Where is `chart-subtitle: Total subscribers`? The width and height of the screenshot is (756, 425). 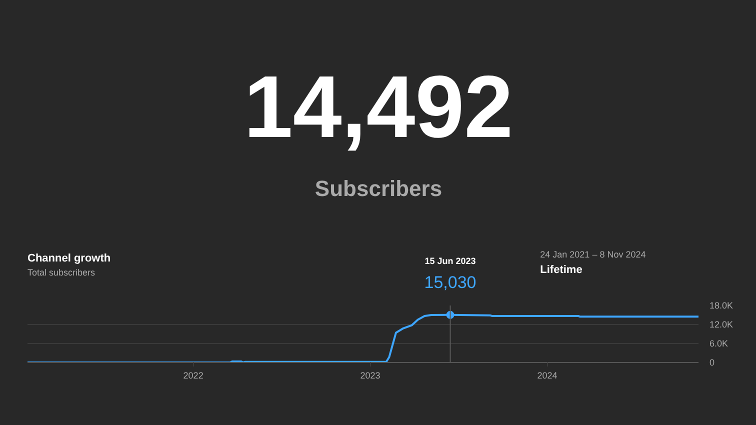
chart-subtitle: Total subscribers is located at coordinates (62, 273).